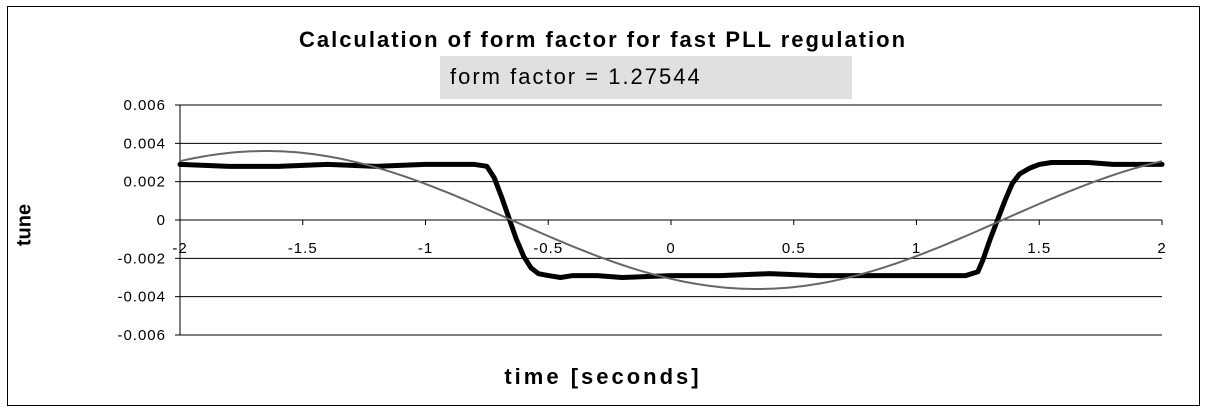 The height and width of the screenshot is (412, 1206). What do you see at coordinates (1161, 248) in the screenshot?
I see `x-tick-label: 2` at bounding box center [1161, 248].